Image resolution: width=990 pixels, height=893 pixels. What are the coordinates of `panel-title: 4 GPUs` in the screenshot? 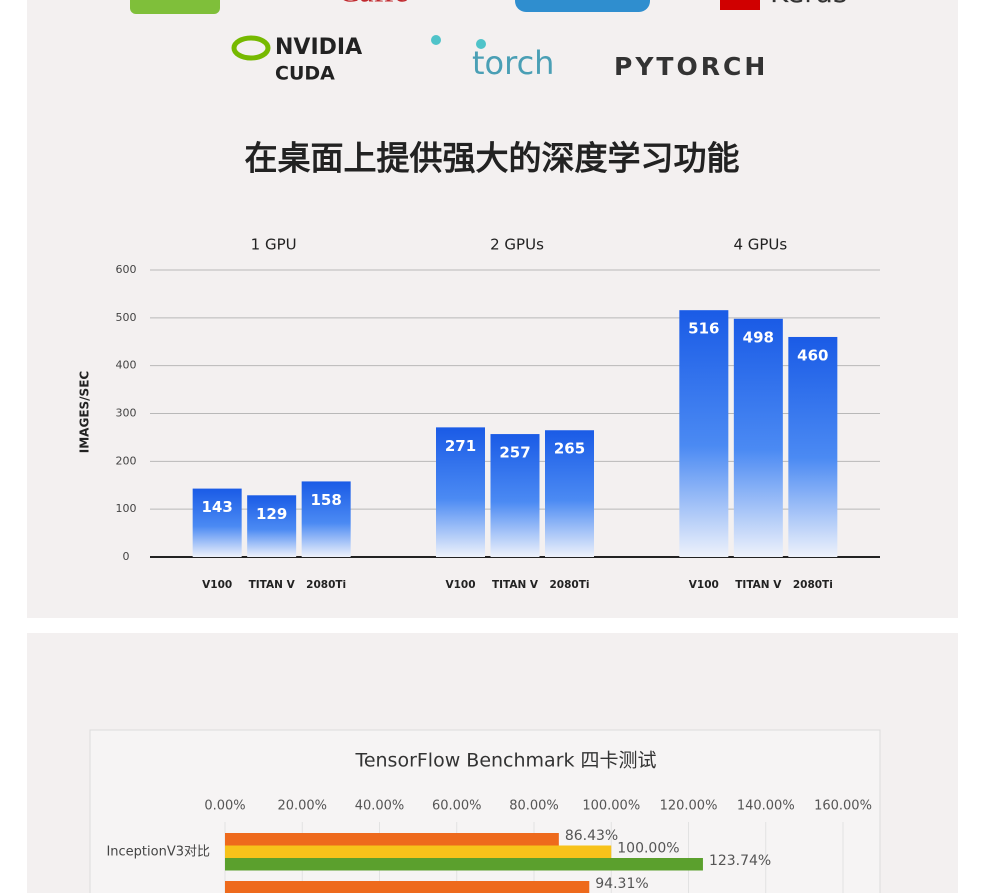 It's located at (760, 245).